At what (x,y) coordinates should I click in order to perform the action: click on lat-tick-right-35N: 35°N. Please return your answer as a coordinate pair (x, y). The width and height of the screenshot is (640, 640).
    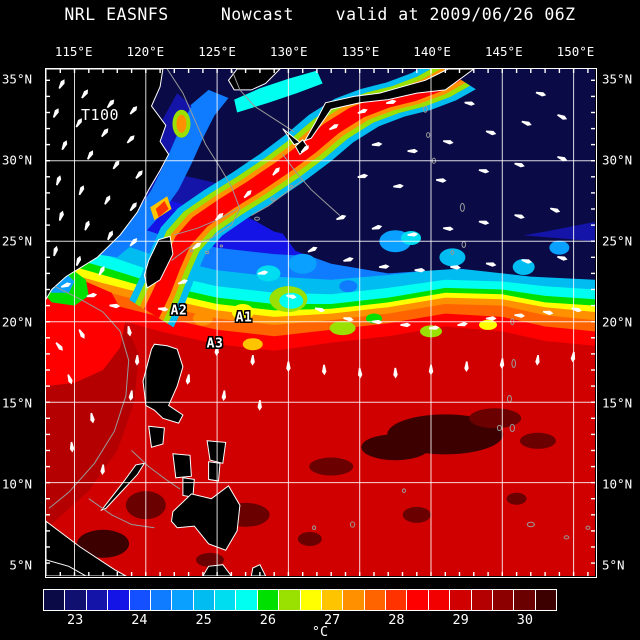
    Looking at the image, I should click on (617, 79).